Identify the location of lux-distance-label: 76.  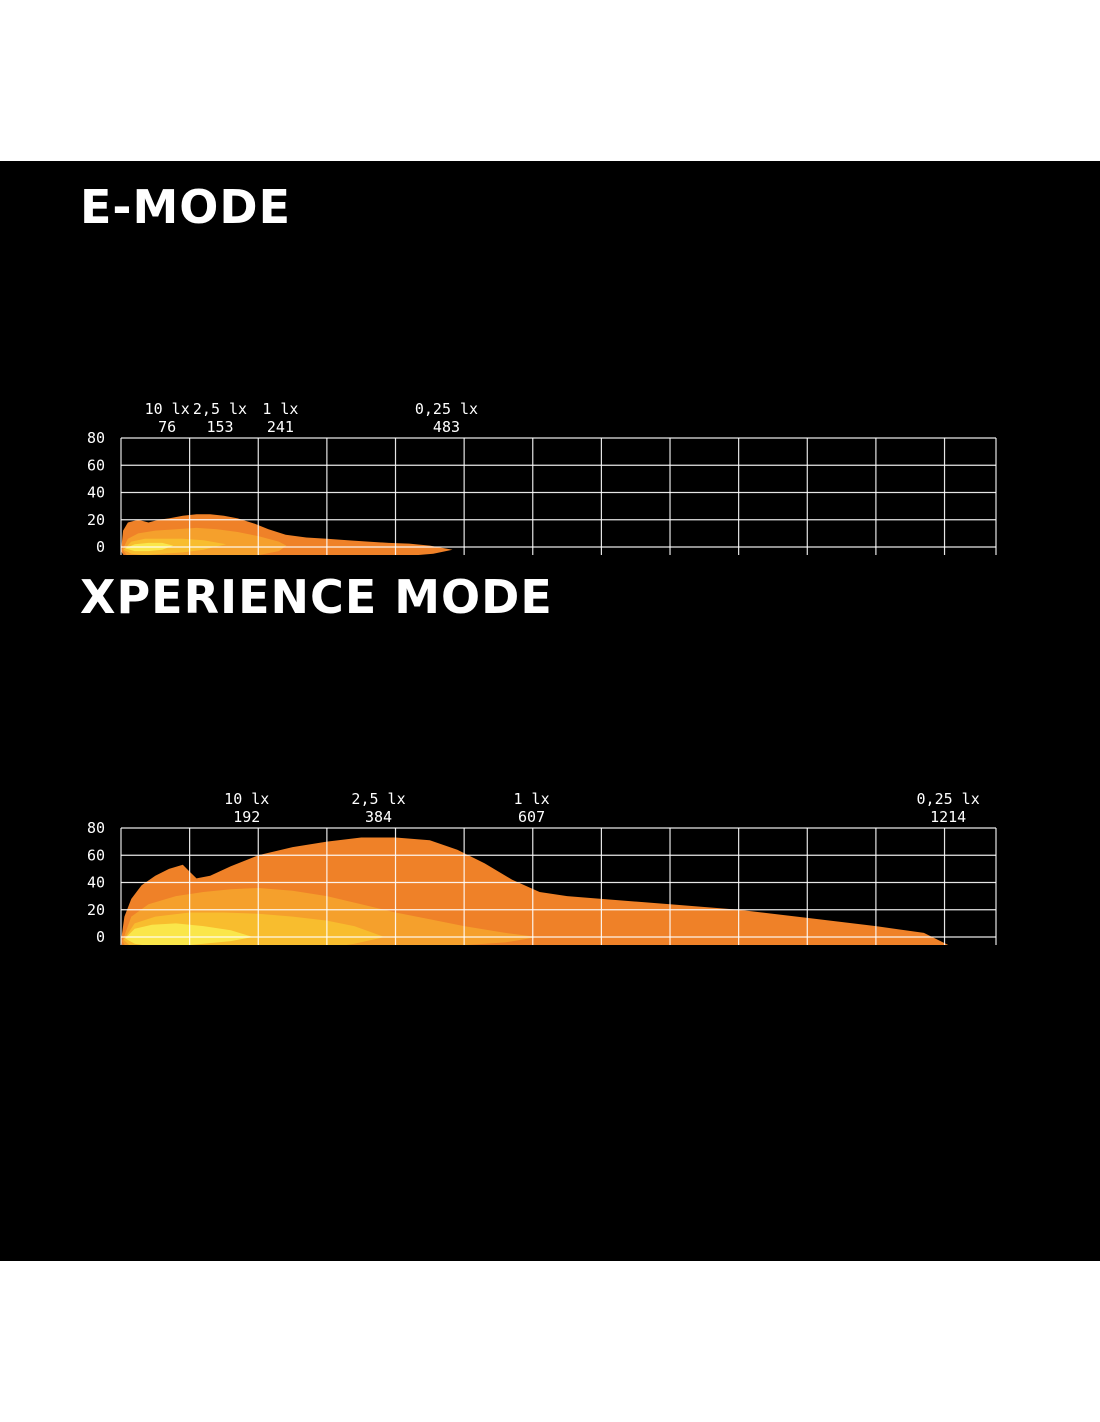
(167, 427).